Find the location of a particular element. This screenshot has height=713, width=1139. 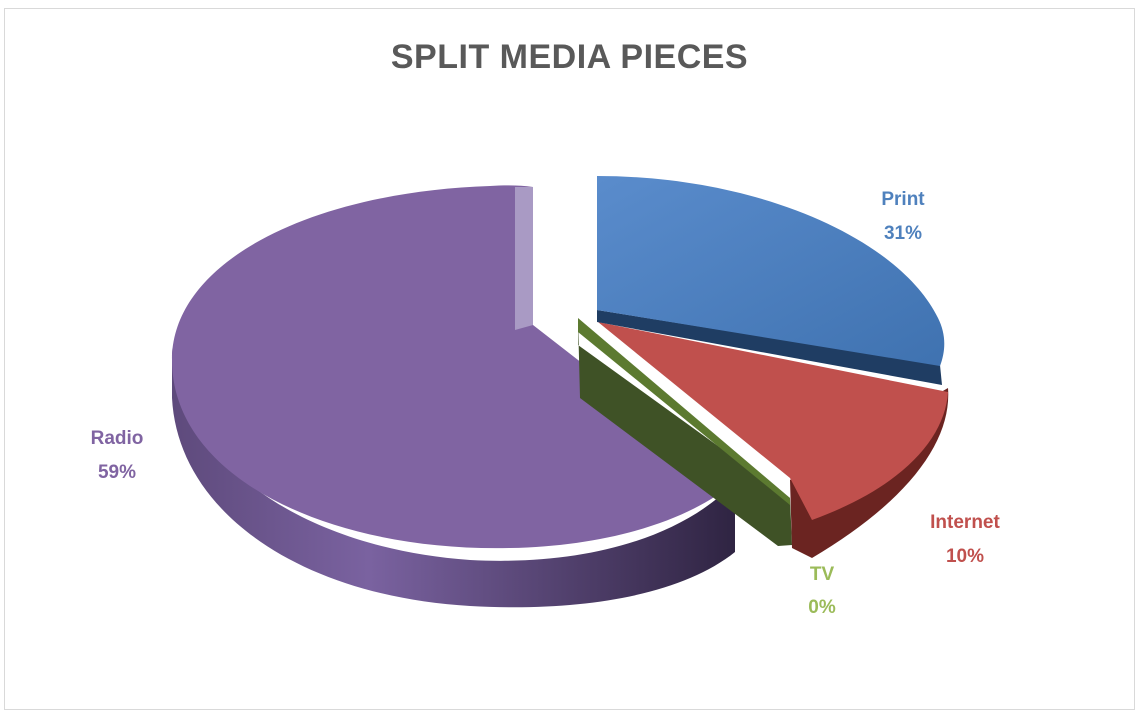

tv-slice-edge is located at coordinates (684, 411).